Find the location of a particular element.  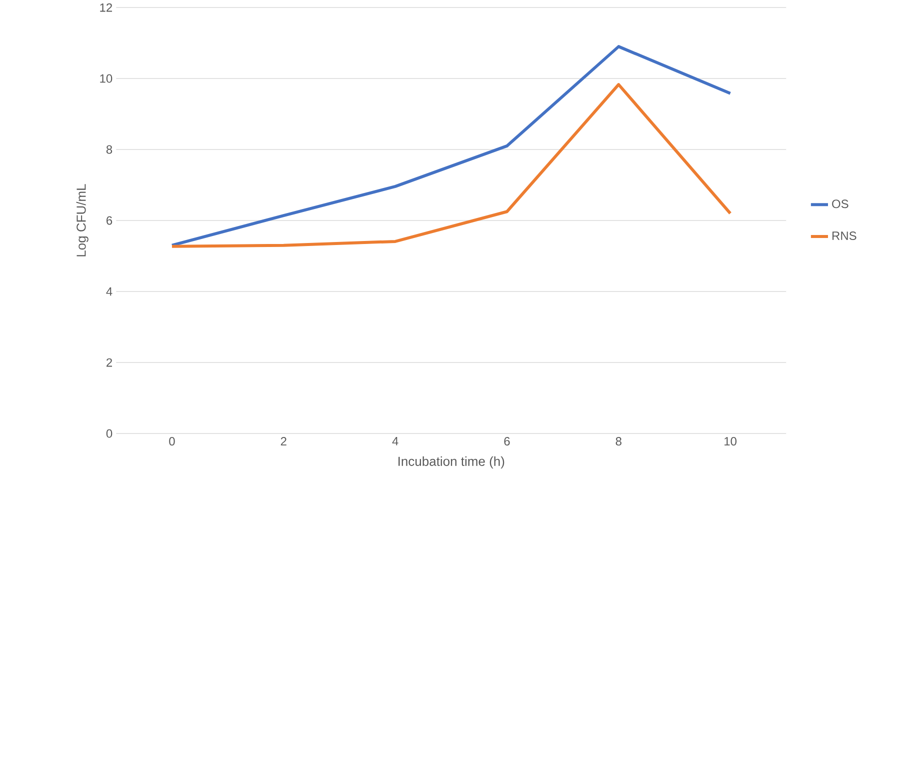

x-tick-label: 0 is located at coordinates (172, 441).